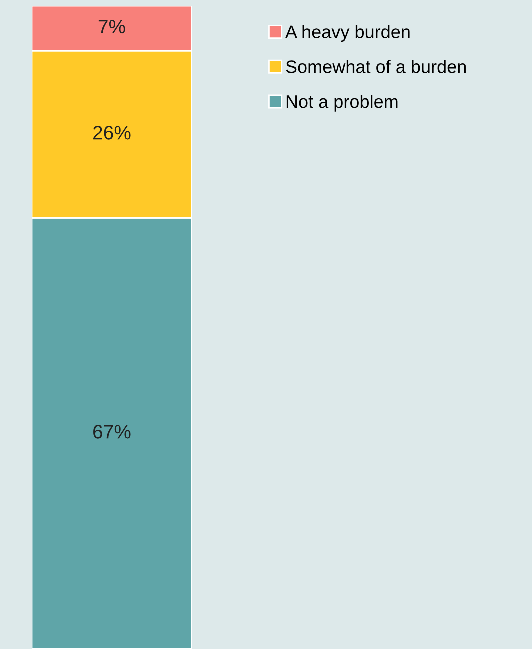 The image size is (532, 649). I want to click on data-label: 26%, so click(112, 133).